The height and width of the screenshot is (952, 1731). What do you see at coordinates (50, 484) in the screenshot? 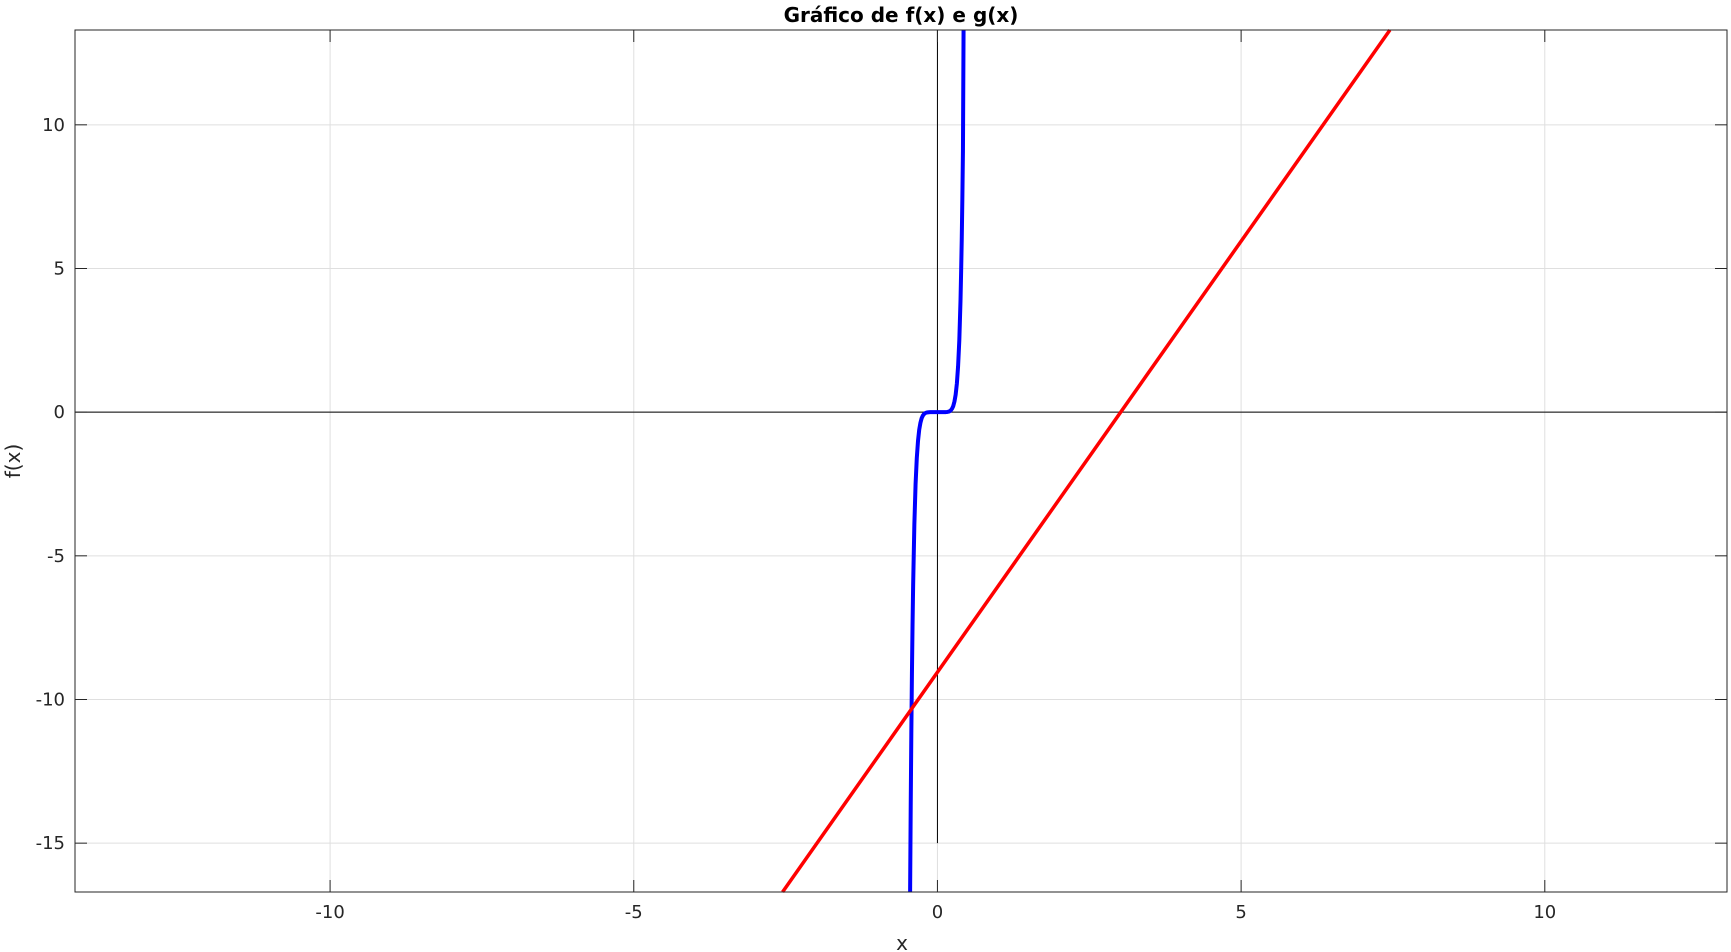
I see `y-tick-labels: -15 -10 -5 0 5 10` at bounding box center [50, 484].